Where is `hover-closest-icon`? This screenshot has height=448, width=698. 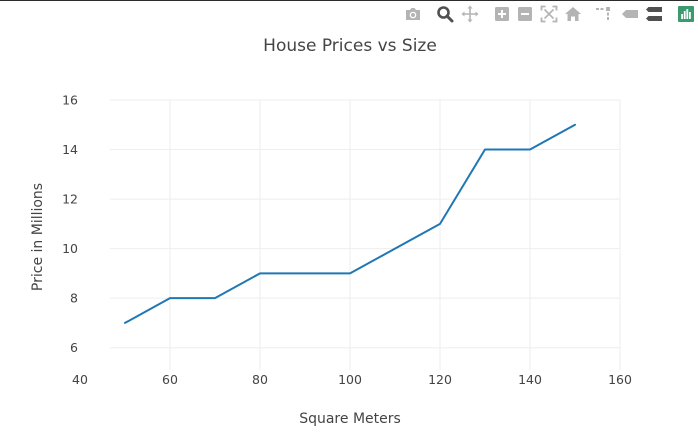
hover-closest-icon is located at coordinates (630, 14).